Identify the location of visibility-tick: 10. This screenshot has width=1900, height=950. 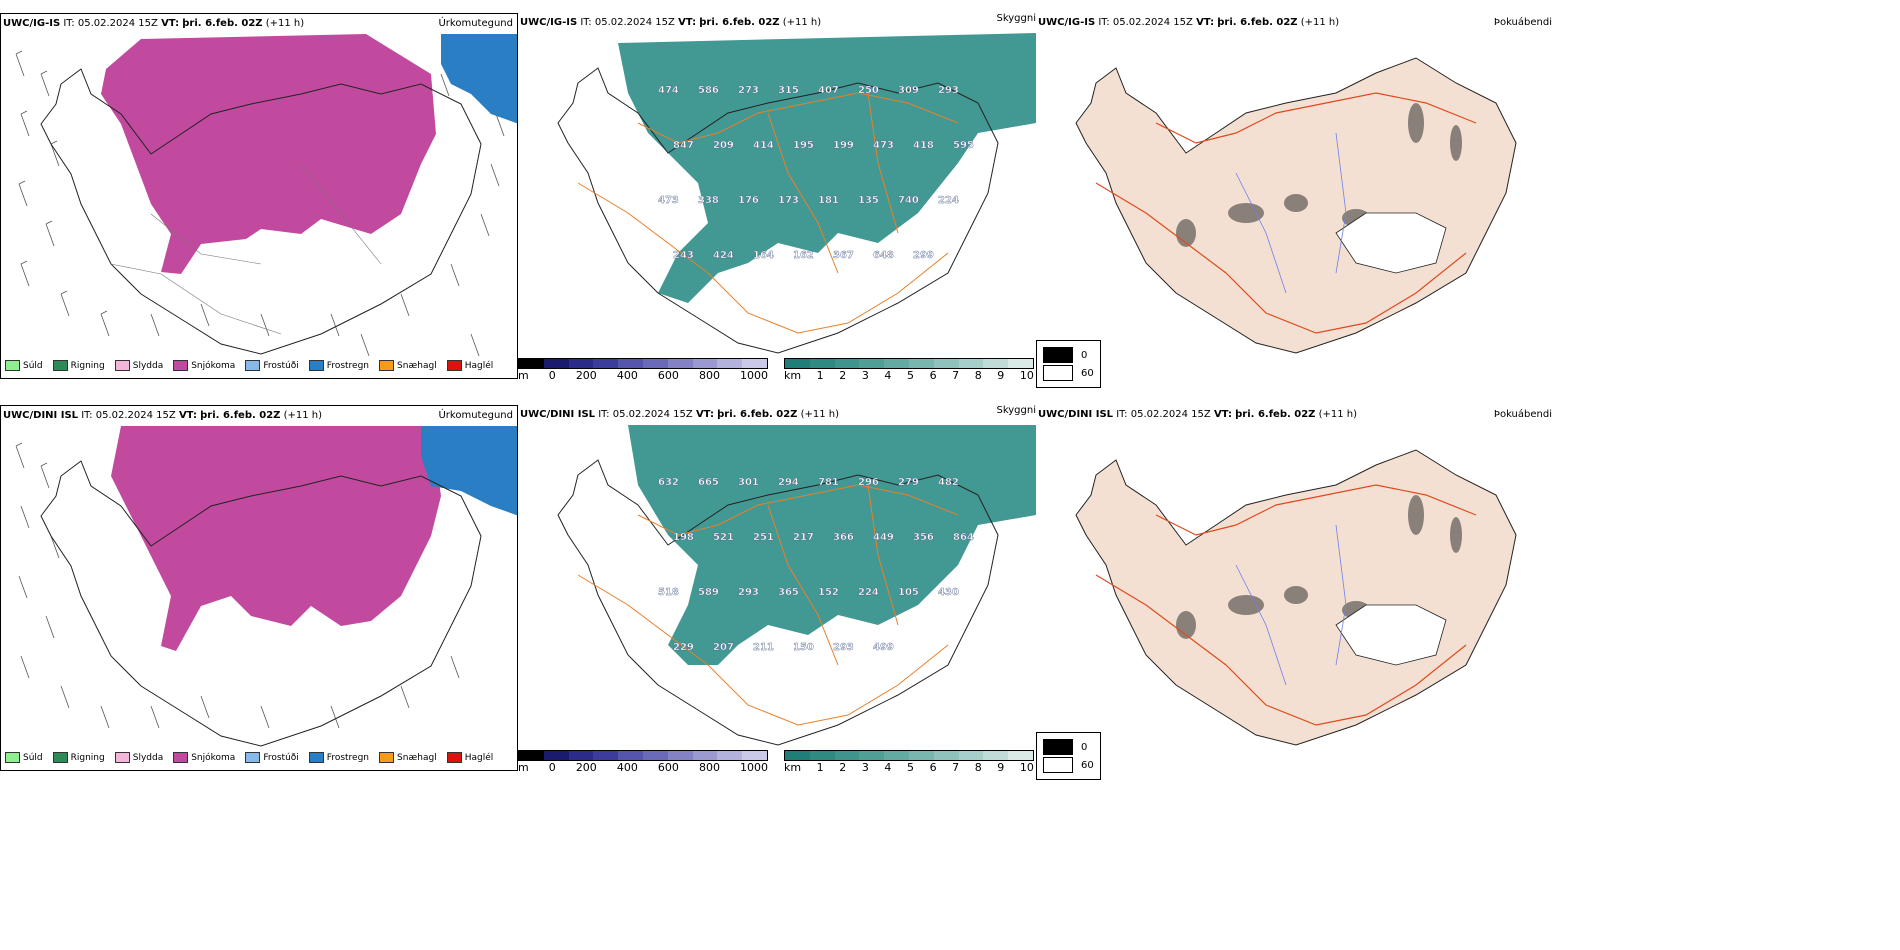
(1026, 374).